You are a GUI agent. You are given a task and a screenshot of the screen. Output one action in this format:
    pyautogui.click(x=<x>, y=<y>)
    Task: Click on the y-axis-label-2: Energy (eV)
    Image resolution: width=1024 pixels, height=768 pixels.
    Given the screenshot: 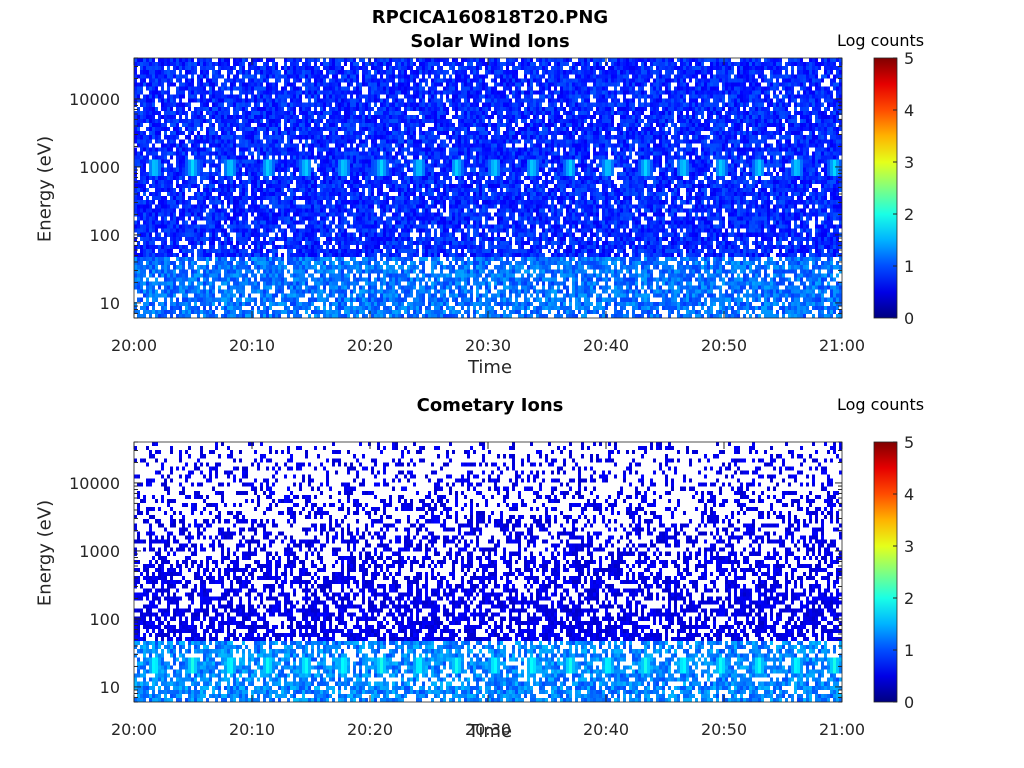 What is the action you would take?
    pyautogui.click(x=45, y=553)
    